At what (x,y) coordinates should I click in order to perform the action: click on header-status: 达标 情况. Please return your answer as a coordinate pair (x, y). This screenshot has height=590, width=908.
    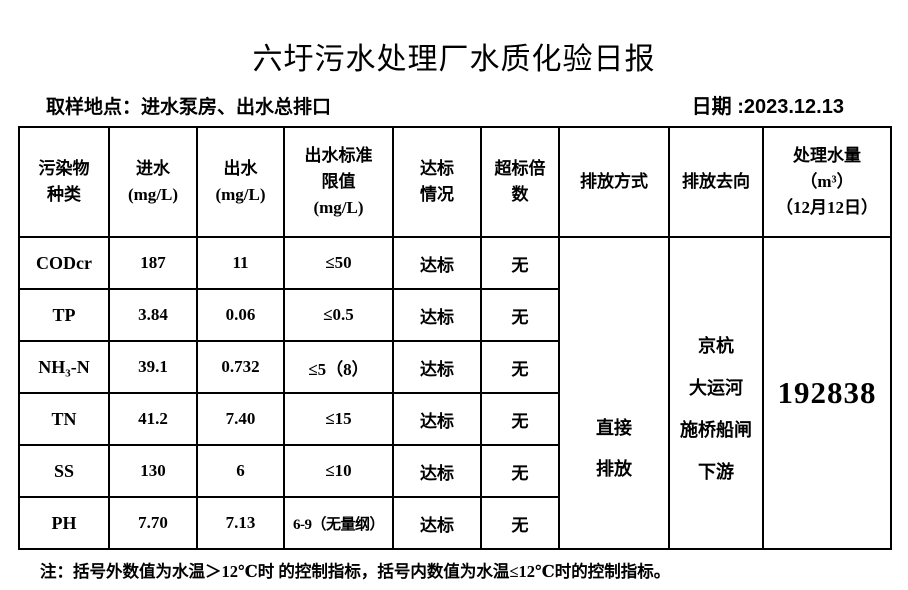
    Looking at the image, I should click on (437, 182).